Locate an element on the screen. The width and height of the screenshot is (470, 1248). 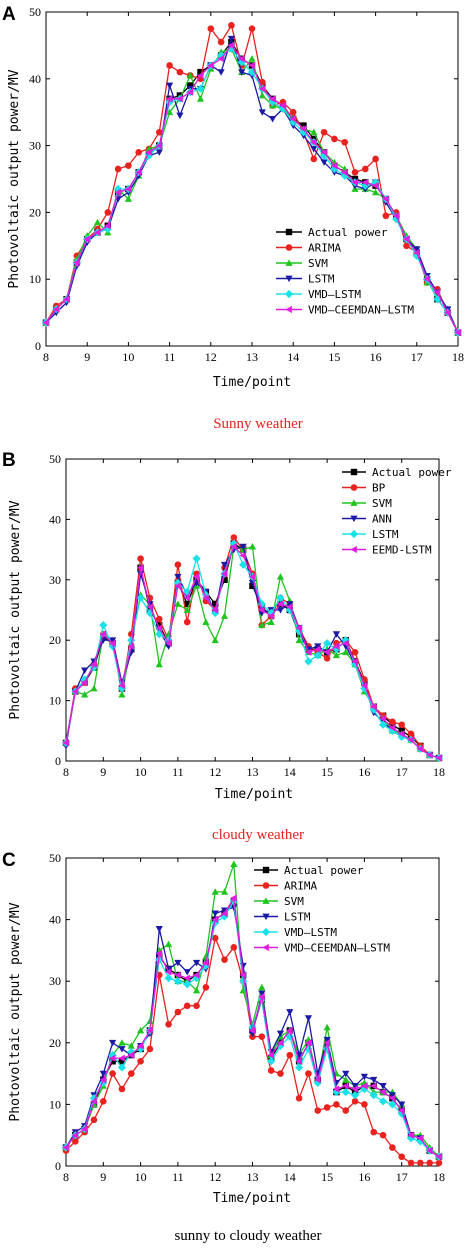
legend-label: SVM is located at coordinates (318, 263).